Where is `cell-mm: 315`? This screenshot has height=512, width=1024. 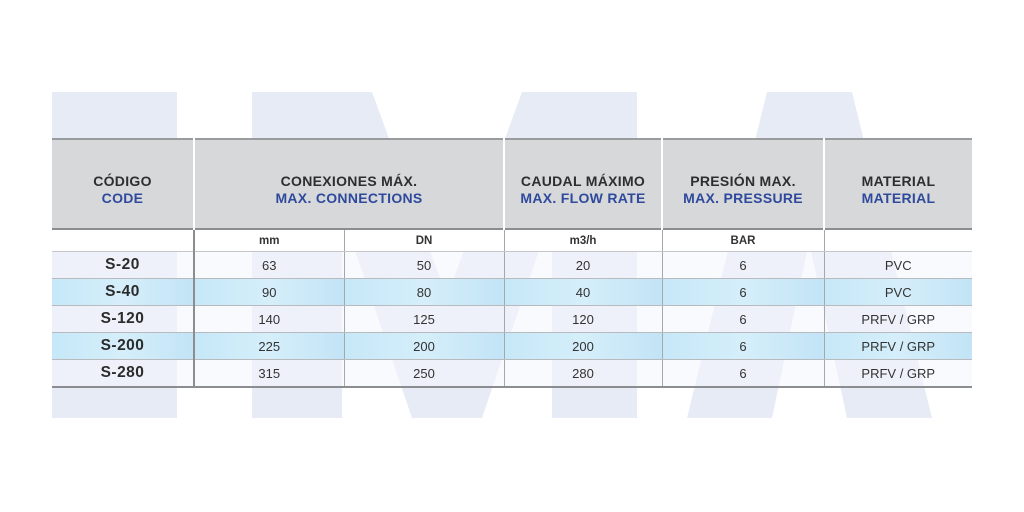 cell-mm: 315 is located at coordinates (269, 373).